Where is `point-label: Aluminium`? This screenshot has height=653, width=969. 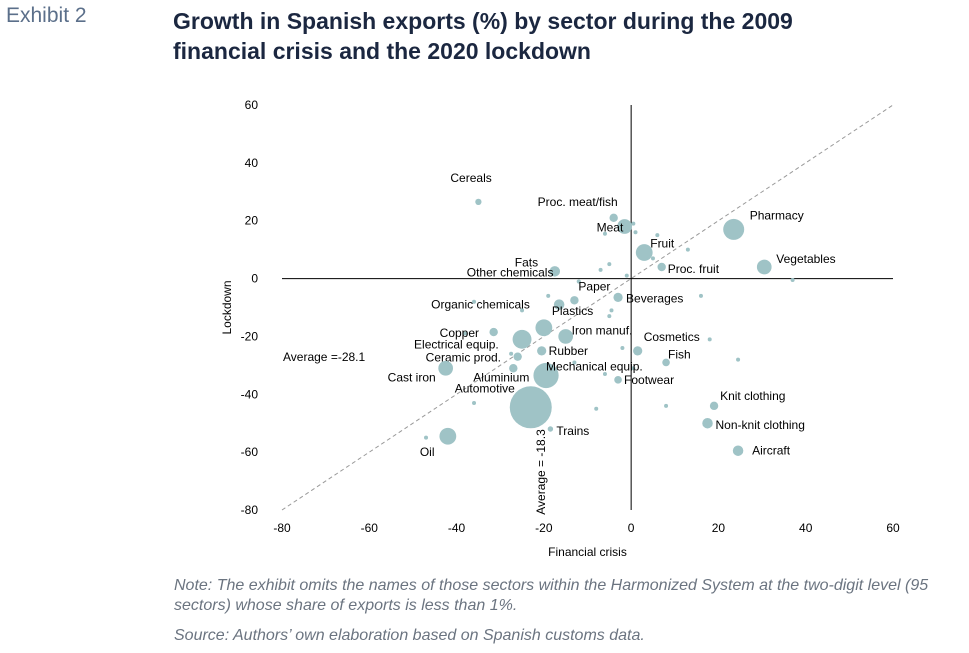
point-label: Aluminium is located at coordinates (501, 377).